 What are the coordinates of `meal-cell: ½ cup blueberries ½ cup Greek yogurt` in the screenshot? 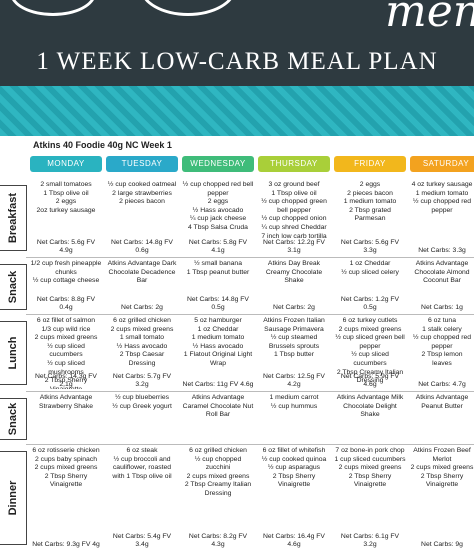 It's located at (142, 402).